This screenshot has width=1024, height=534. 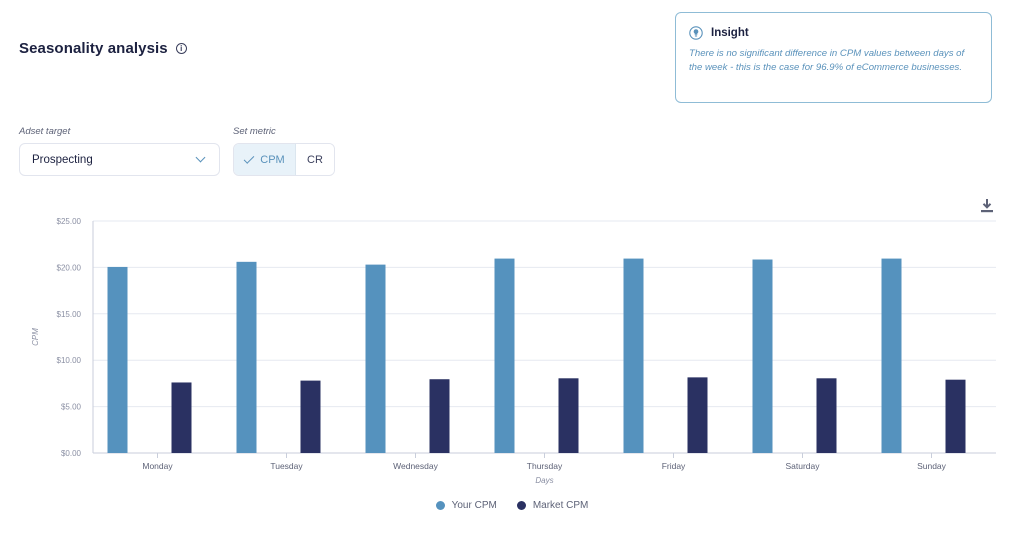 I want to click on y-tick-label: $25.00, so click(x=69, y=221).